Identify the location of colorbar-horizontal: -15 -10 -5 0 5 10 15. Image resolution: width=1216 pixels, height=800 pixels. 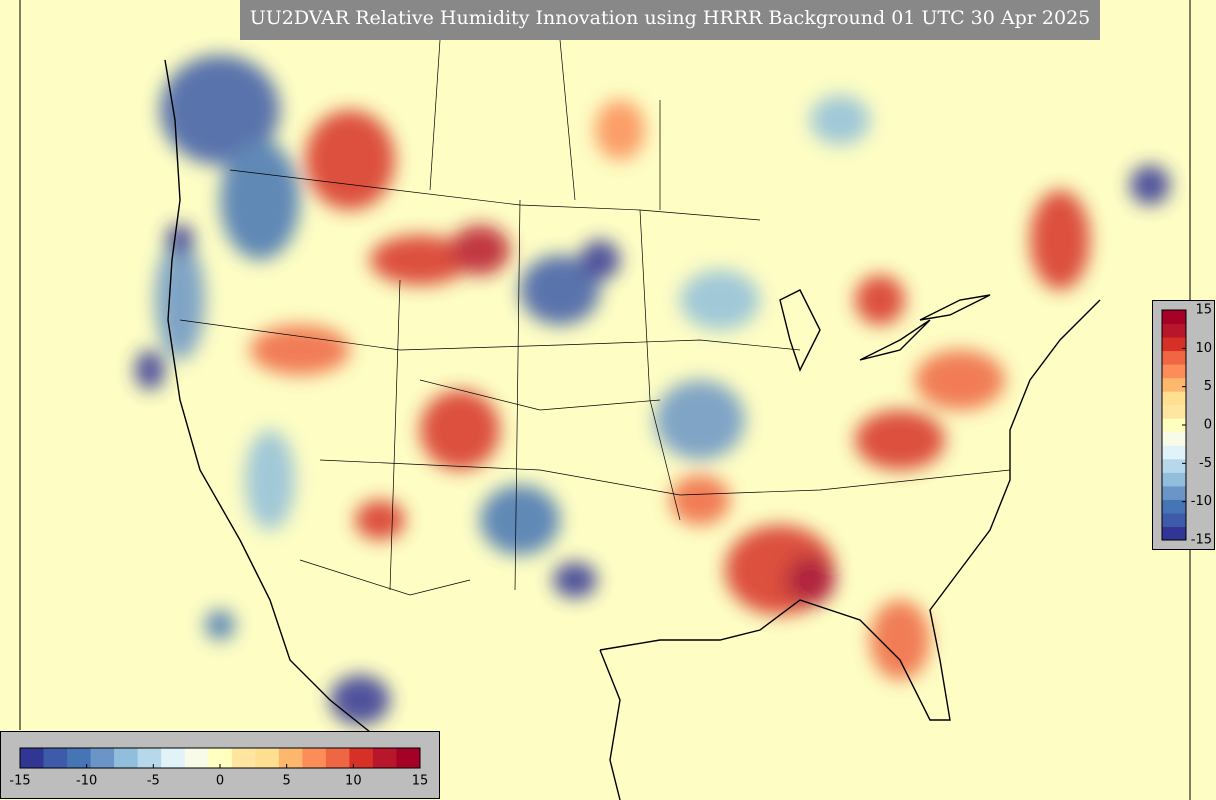
(219, 768).